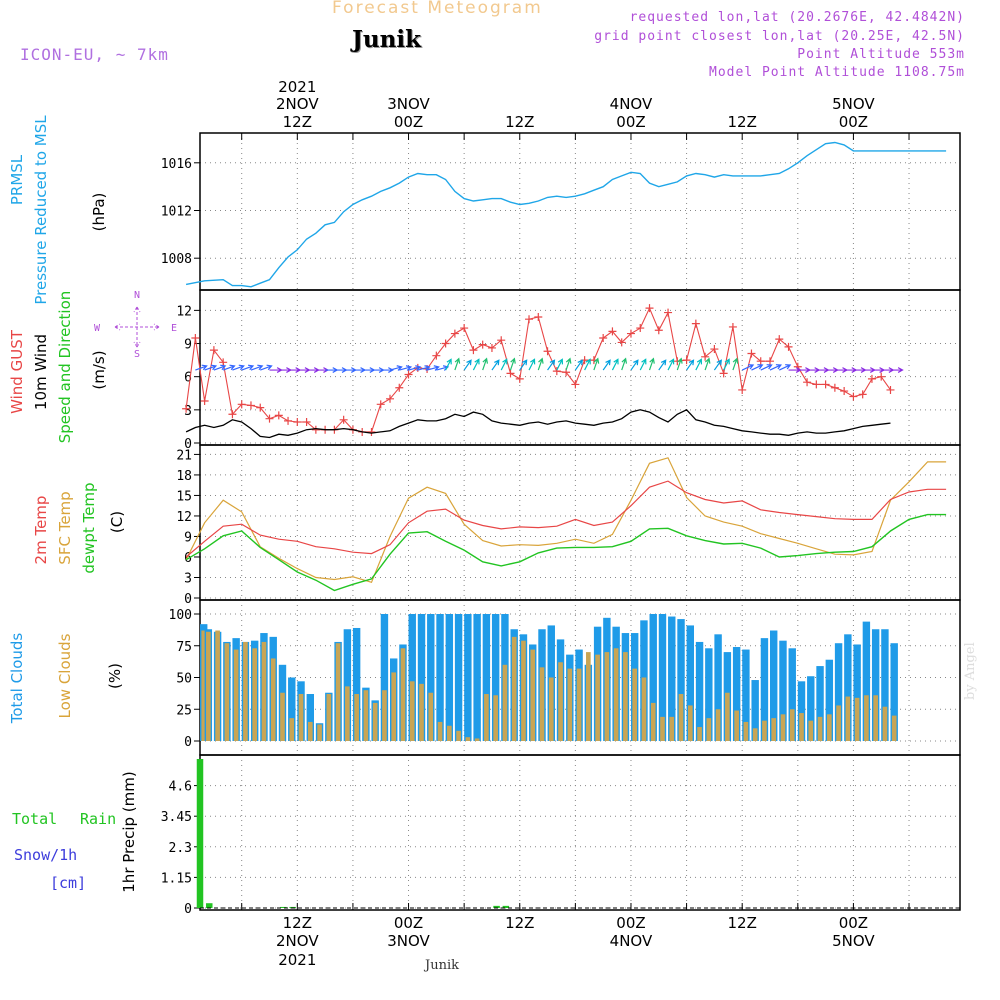 Image resolution: width=1000 pixels, height=1000 pixels. I want to click on top-year-label: 2021, so click(297, 87).